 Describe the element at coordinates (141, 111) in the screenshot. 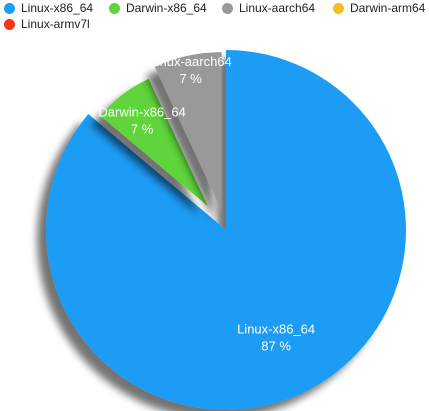

I see `slice-name-label: Darwin-x86_64` at that location.